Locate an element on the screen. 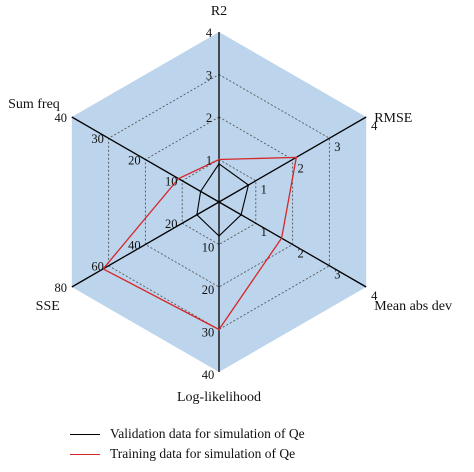  legend-item-training: Training data for simulation of Qe is located at coordinates (187, 454).